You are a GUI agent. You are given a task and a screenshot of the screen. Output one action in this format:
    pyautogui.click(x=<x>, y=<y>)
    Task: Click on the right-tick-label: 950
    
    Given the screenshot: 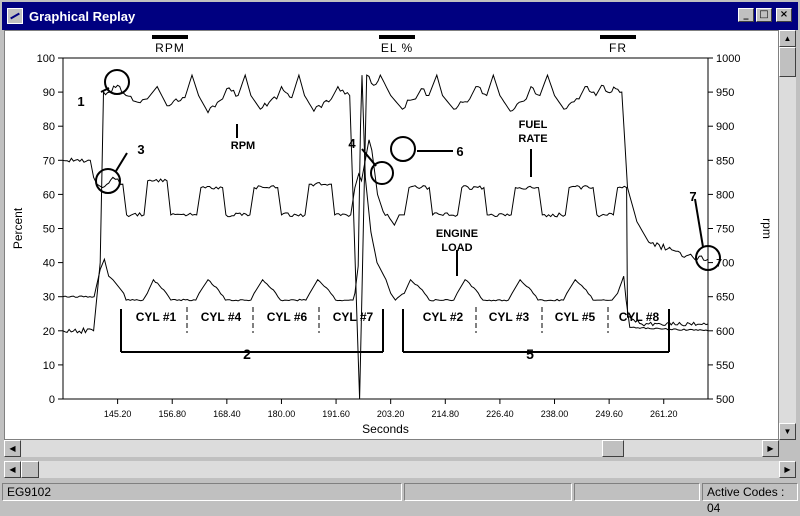 What is the action you would take?
    pyautogui.click(x=725, y=93)
    